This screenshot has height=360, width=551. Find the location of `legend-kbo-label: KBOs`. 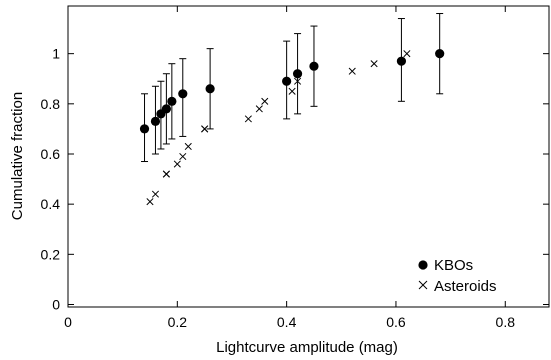

legend-kbo-label: KBOs is located at coordinates (453, 265).